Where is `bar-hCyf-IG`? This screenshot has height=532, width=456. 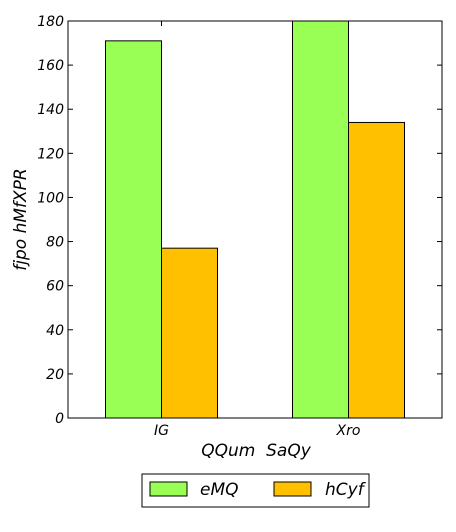 bar-hCyf-IG is located at coordinates (189, 333).